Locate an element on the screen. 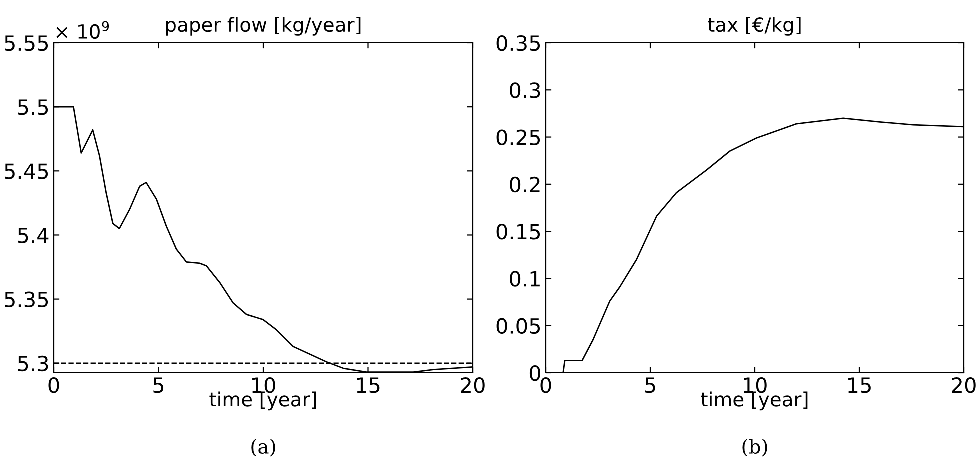 This screenshot has height=464, width=979. text: (b) is located at coordinates (755, 448).